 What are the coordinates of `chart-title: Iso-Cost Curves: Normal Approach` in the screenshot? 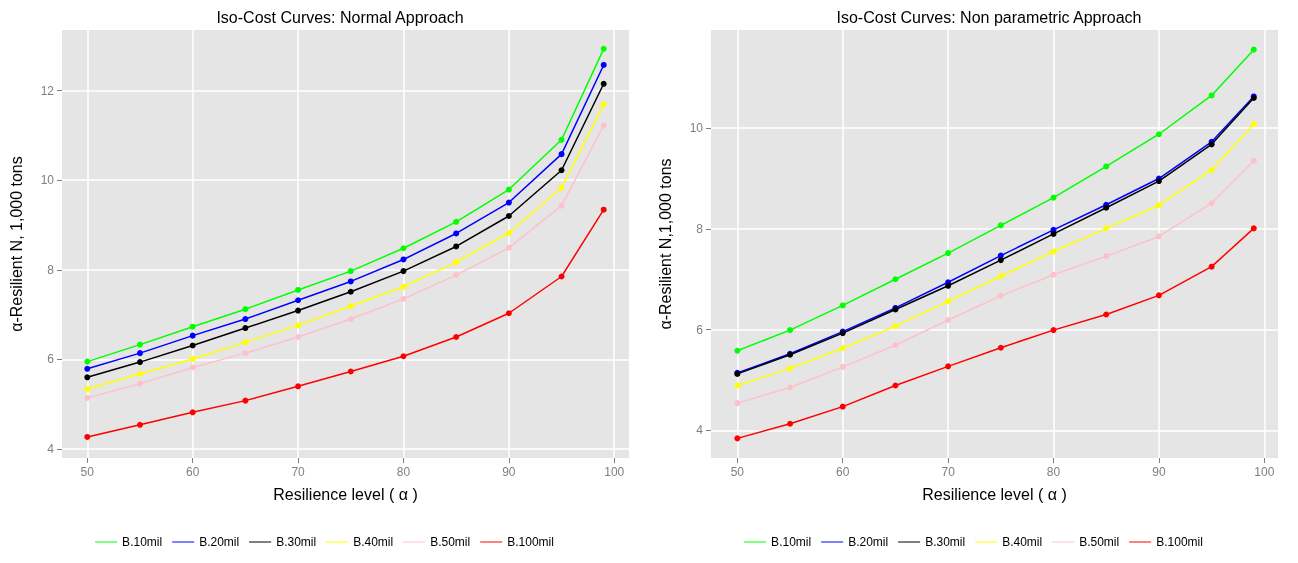 It's located at (340, 17).